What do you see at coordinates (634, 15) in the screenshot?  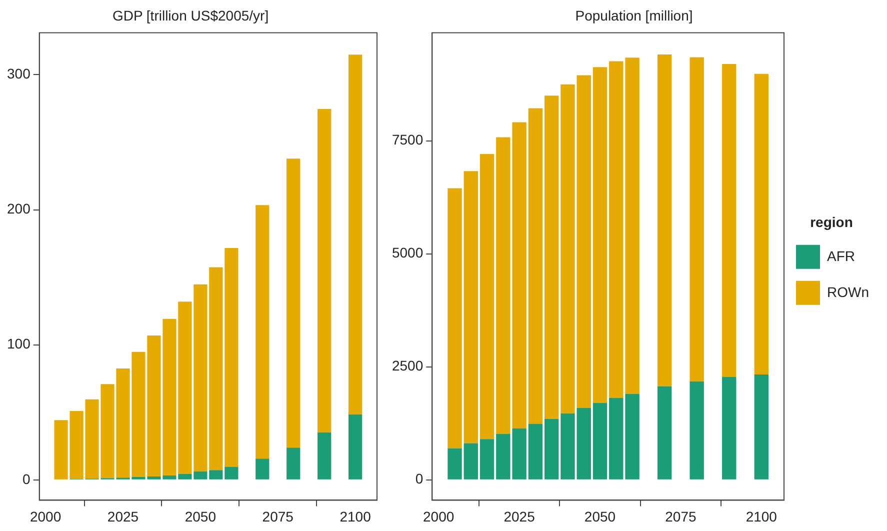 I see `chart-title: Population [million]` at bounding box center [634, 15].